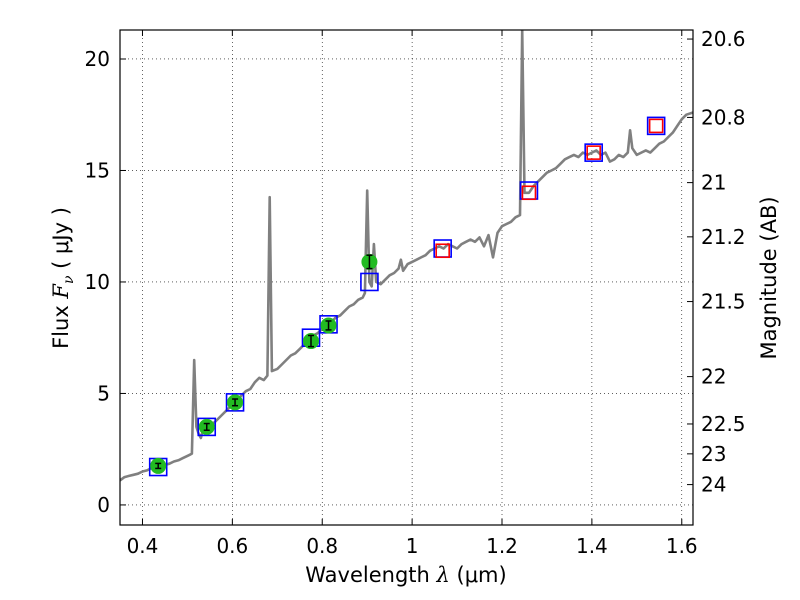 This screenshot has height=600, width=800. What do you see at coordinates (405, 575) in the screenshot?
I see `x-axis-label: Wavelength λ (μm)` at bounding box center [405, 575].